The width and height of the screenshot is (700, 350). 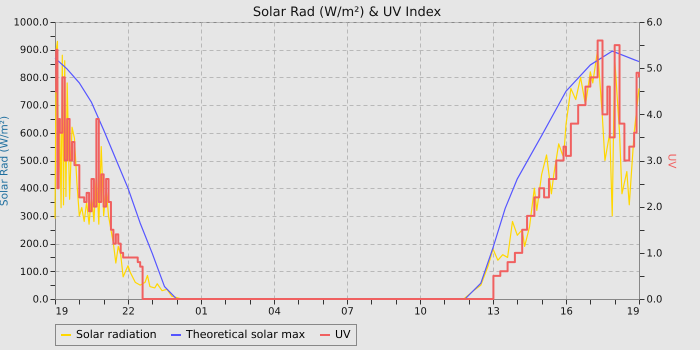 I want to click on y2-tick-label: 0.0, so click(x=654, y=300).